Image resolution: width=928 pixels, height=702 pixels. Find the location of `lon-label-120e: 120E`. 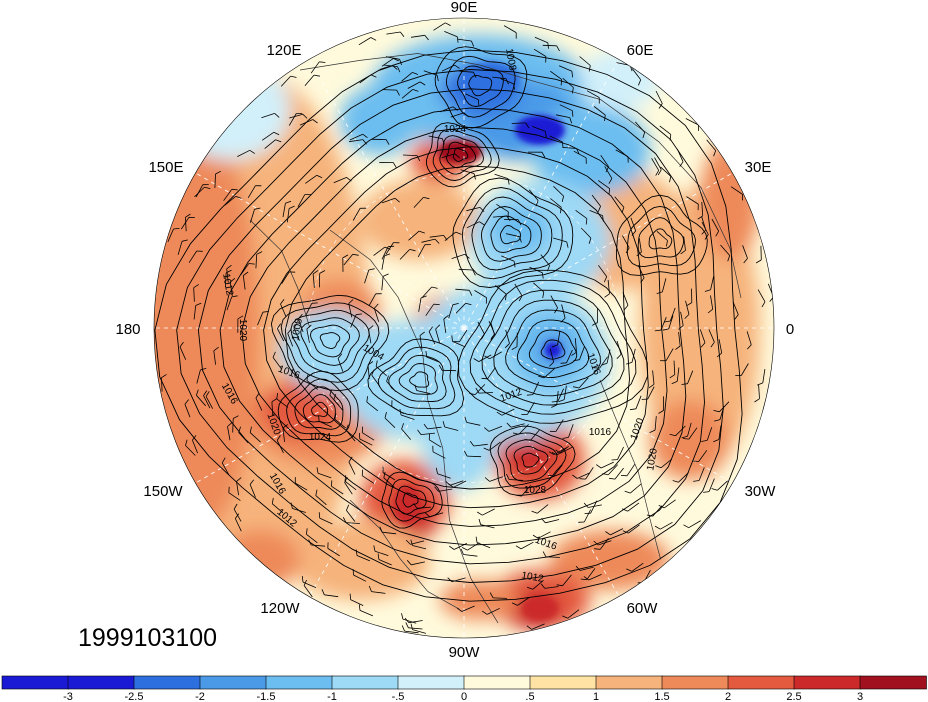

lon-label-120e: 120E is located at coordinates (283, 50).